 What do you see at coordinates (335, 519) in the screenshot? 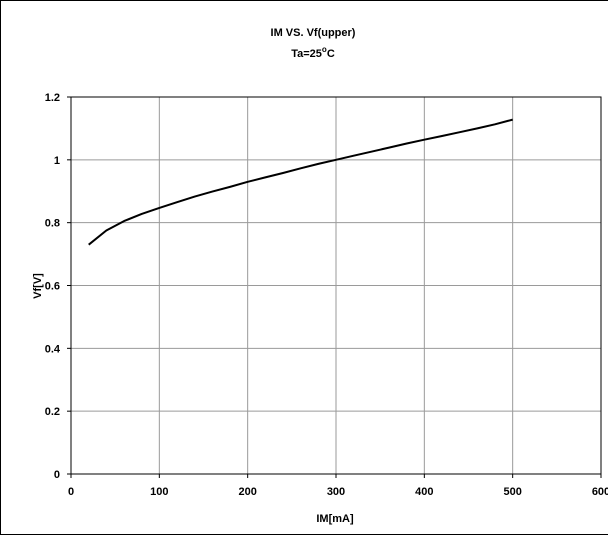
I see `x-axis-label: IM[mA]` at bounding box center [335, 519].